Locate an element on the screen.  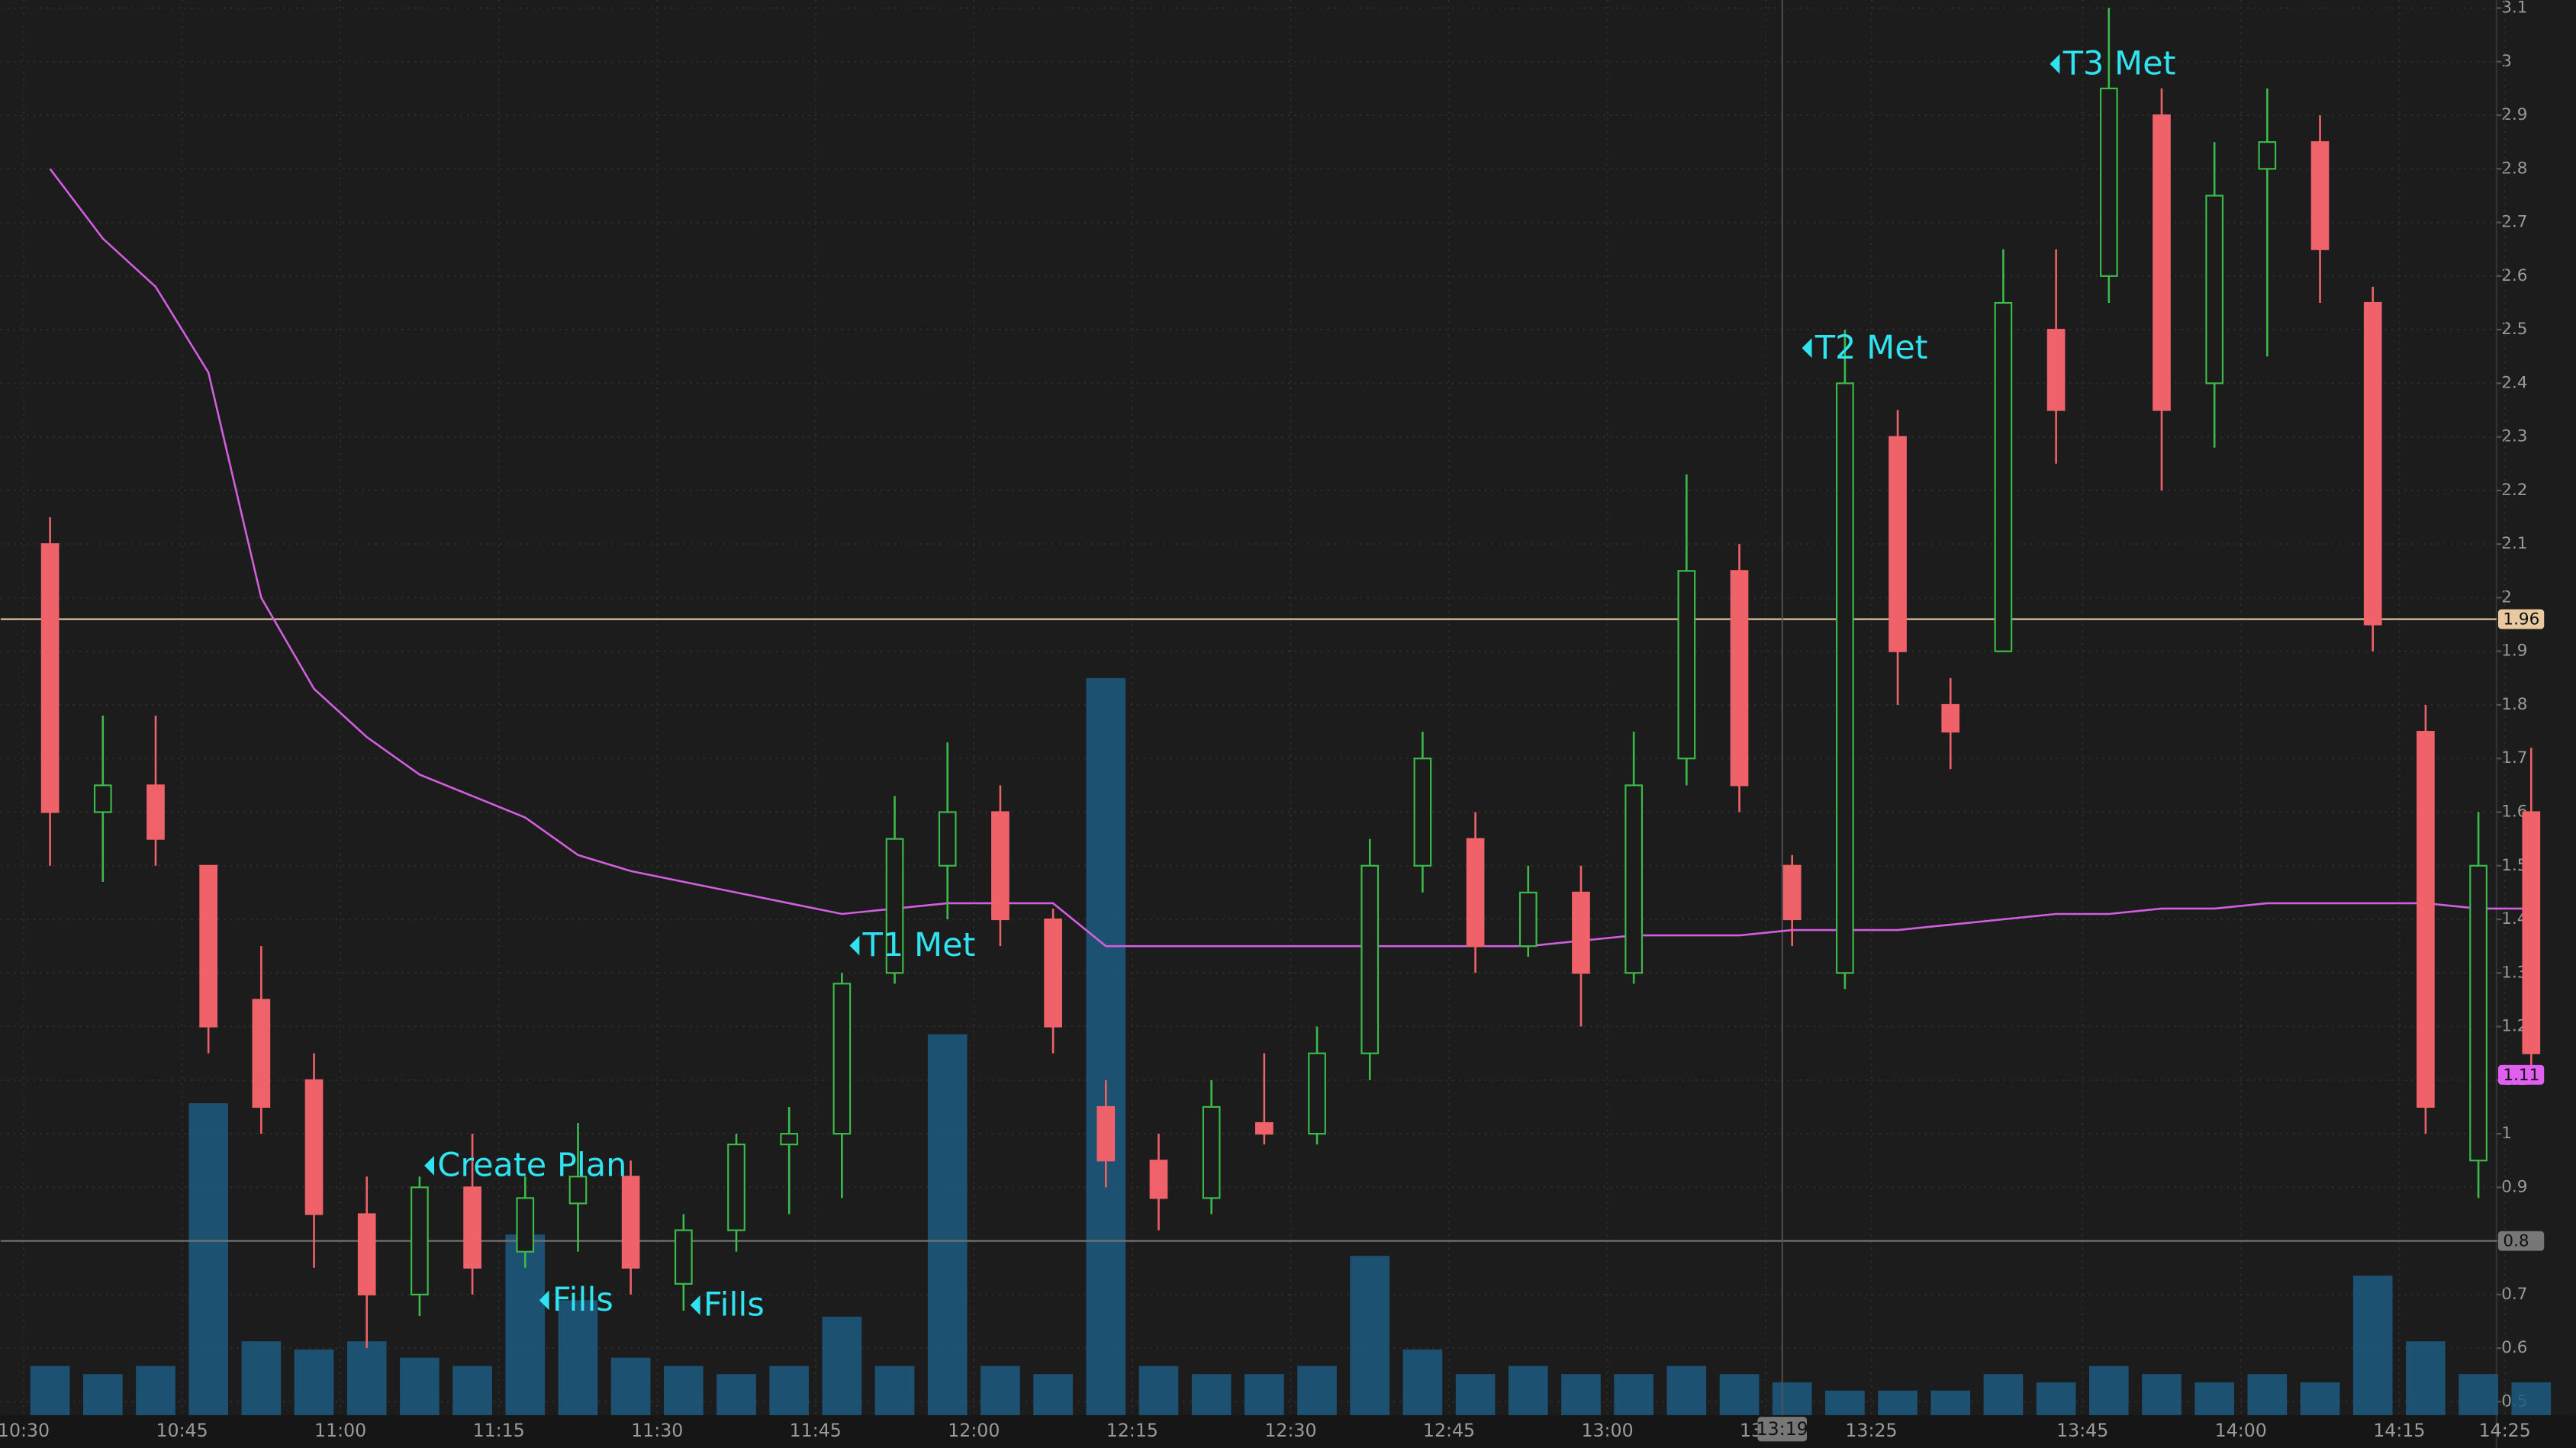
y-tick-label: 2.9 is located at coordinates (2514, 114).